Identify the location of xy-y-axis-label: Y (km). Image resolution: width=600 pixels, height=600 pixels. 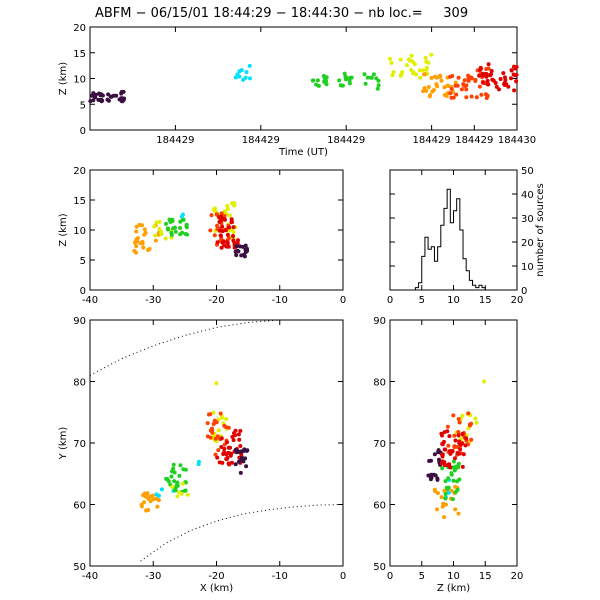
(63, 444).